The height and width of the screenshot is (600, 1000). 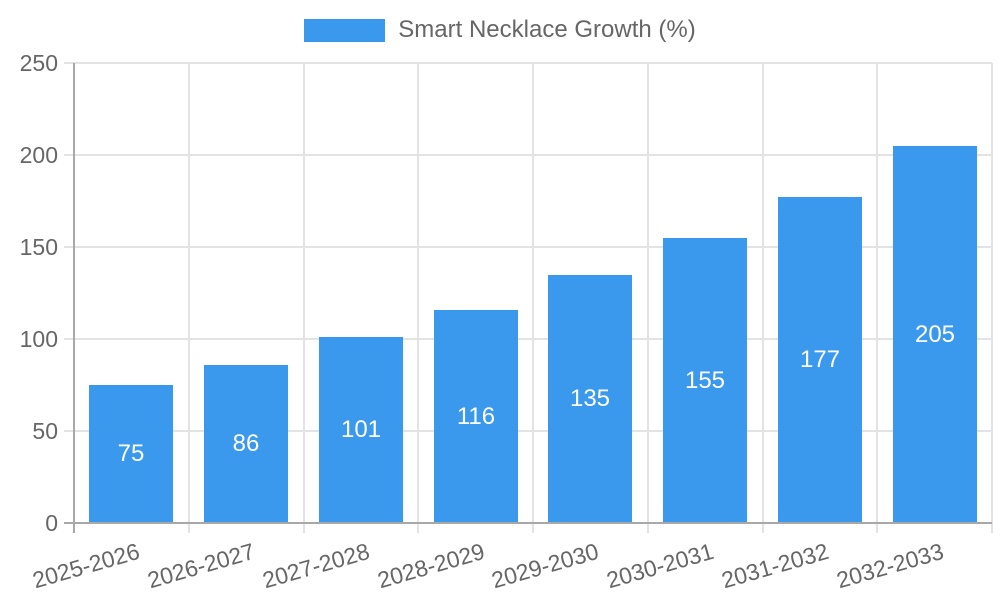 I want to click on bar-value-label: 135, so click(x=590, y=398).